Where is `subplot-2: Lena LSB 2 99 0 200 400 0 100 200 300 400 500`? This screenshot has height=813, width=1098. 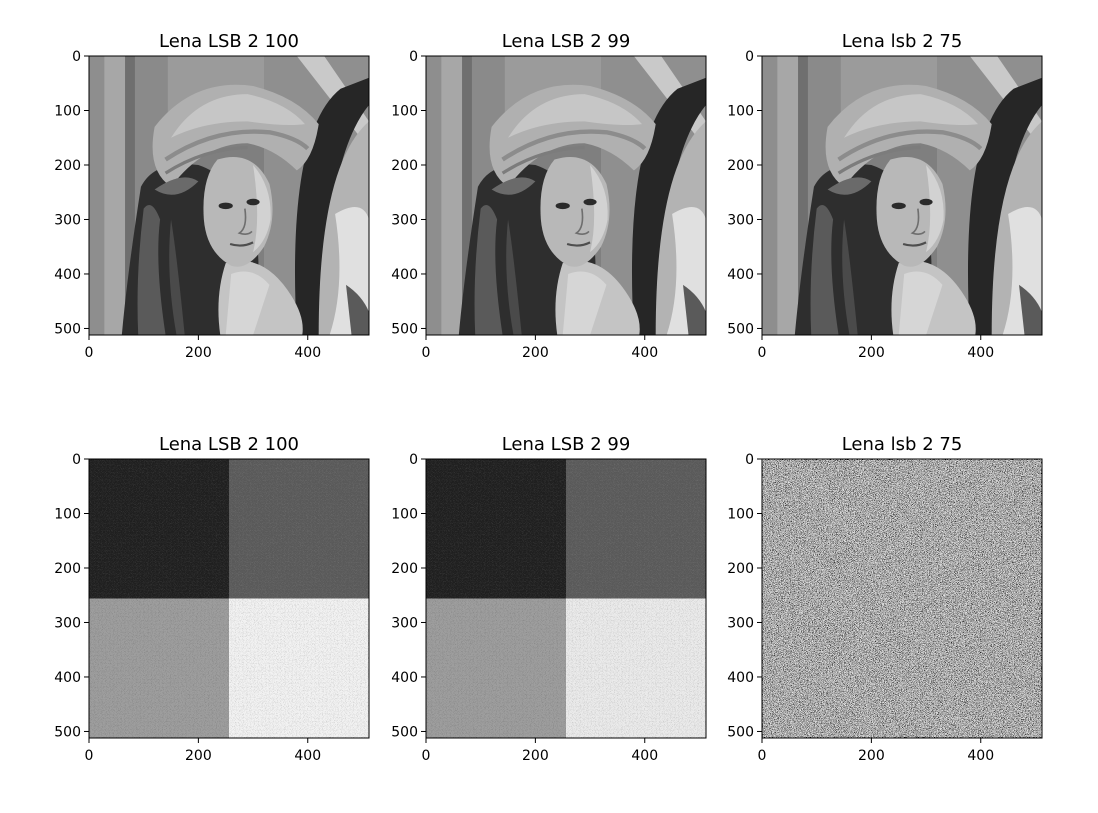 subplot-2: Lena LSB 2 99 0 200 400 0 100 200 300 400 500 is located at coordinates (549, 196).